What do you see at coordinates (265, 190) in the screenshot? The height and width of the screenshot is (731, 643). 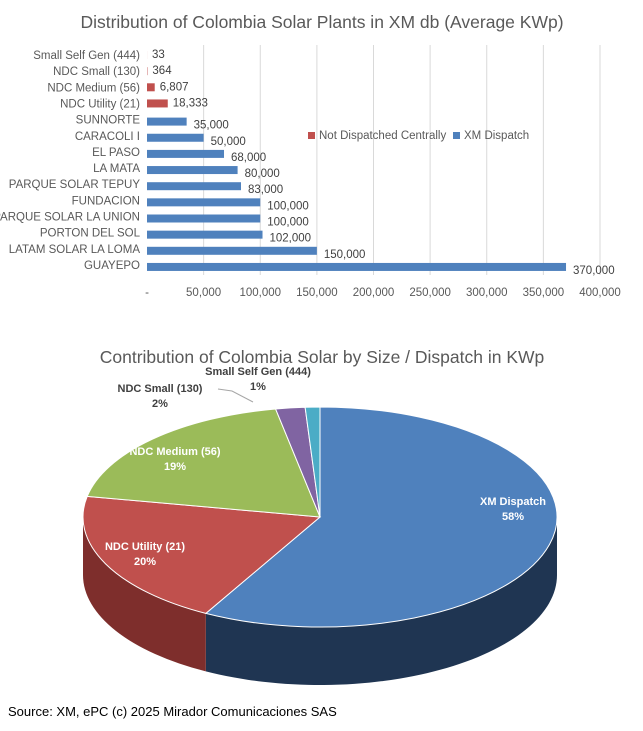 I see `data-label: 83,000` at bounding box center [265, 190].